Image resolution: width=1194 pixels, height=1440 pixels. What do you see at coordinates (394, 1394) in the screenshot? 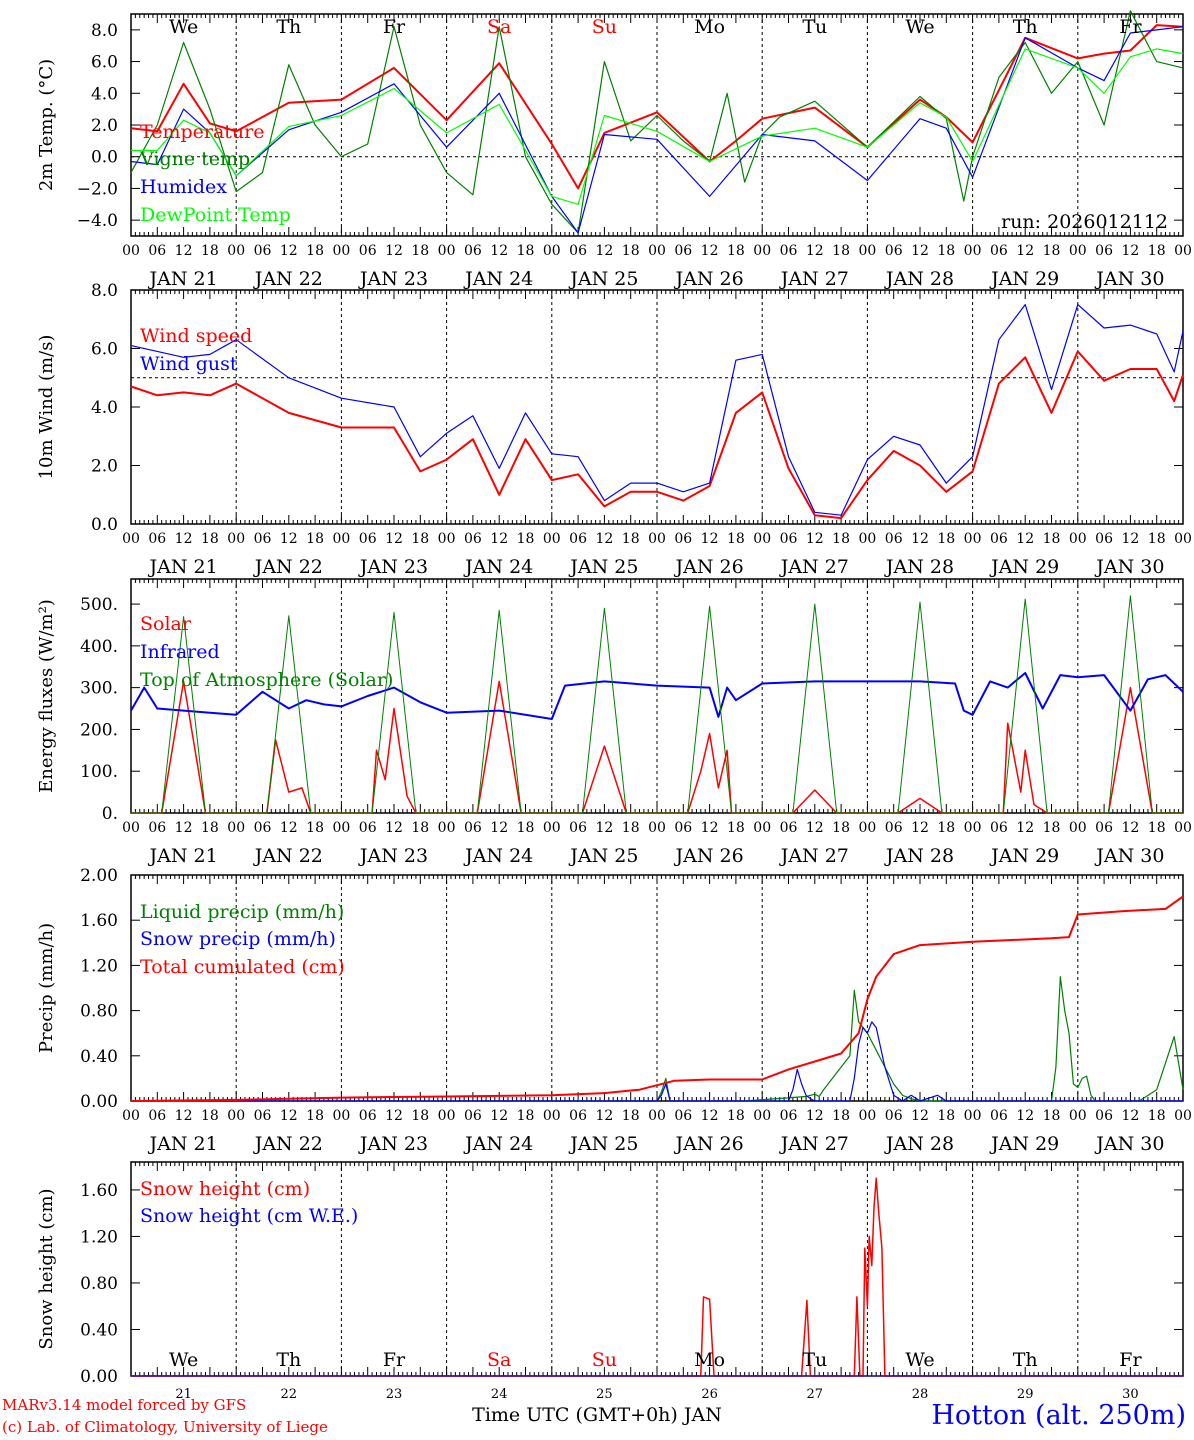
I see `day-number-label: 23` at bounding box center [394, 1394].